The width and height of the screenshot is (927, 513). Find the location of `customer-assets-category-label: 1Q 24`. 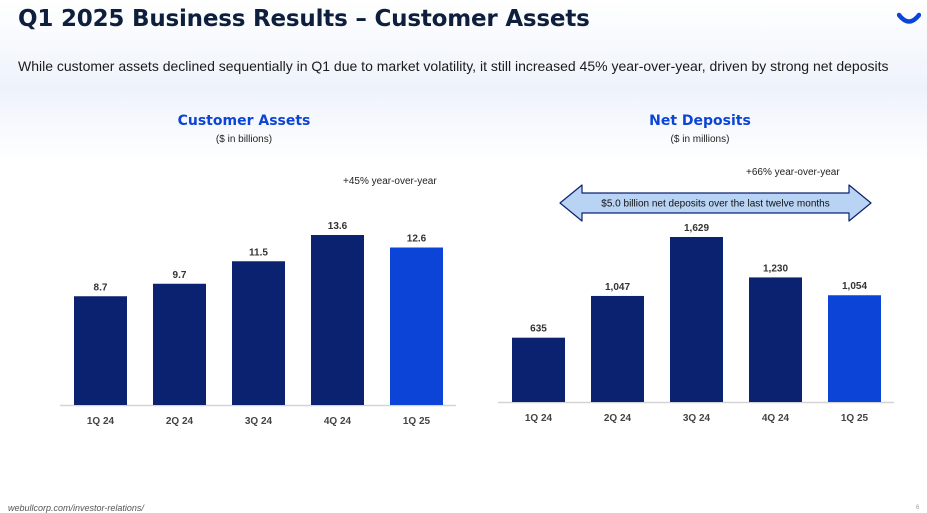

customer-assets-category-label: 1Q 24 is located at coordinates (101, 421).